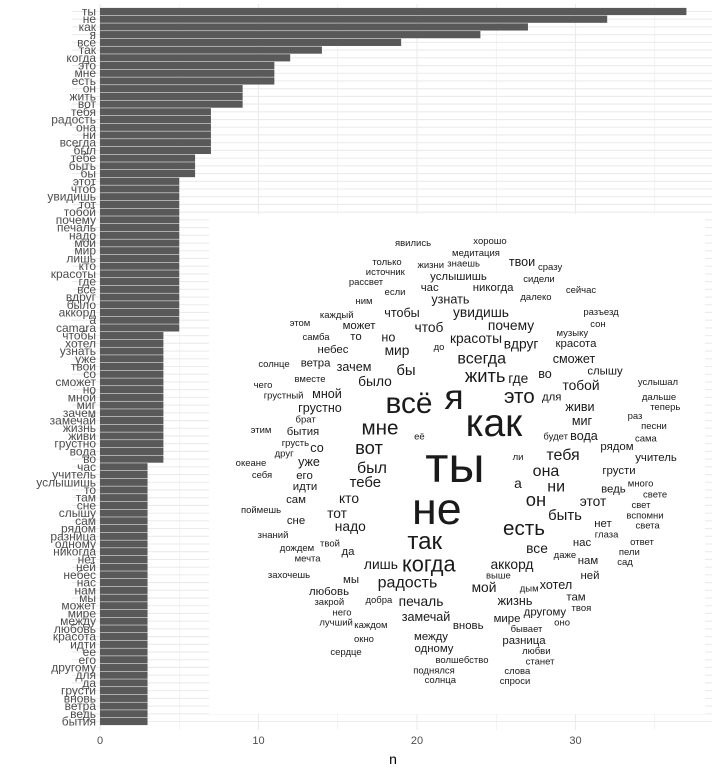 The image size is (719, 771). I want to click on y-tick-label: его, so click(88, 660).